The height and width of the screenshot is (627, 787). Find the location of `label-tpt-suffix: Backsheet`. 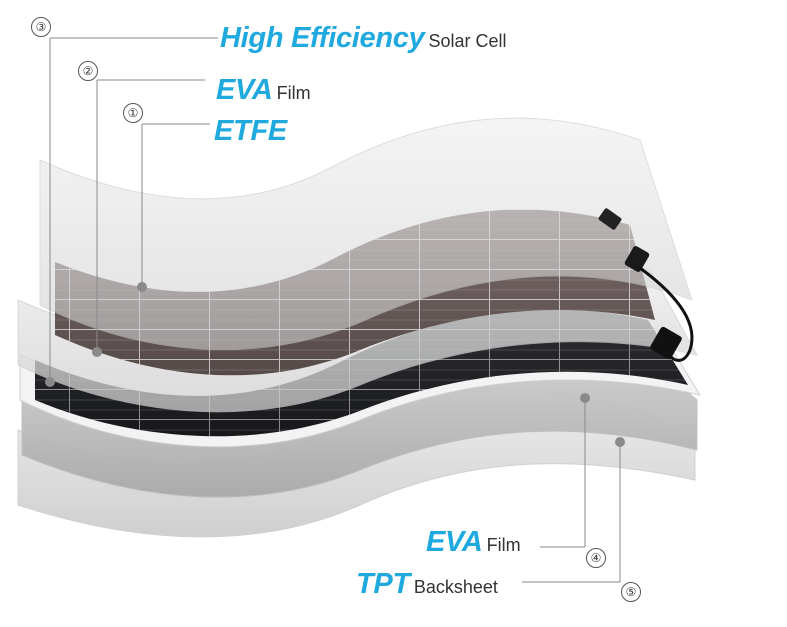

label-tpt-suffix: Backsheet is located at coordinates (455, 587).